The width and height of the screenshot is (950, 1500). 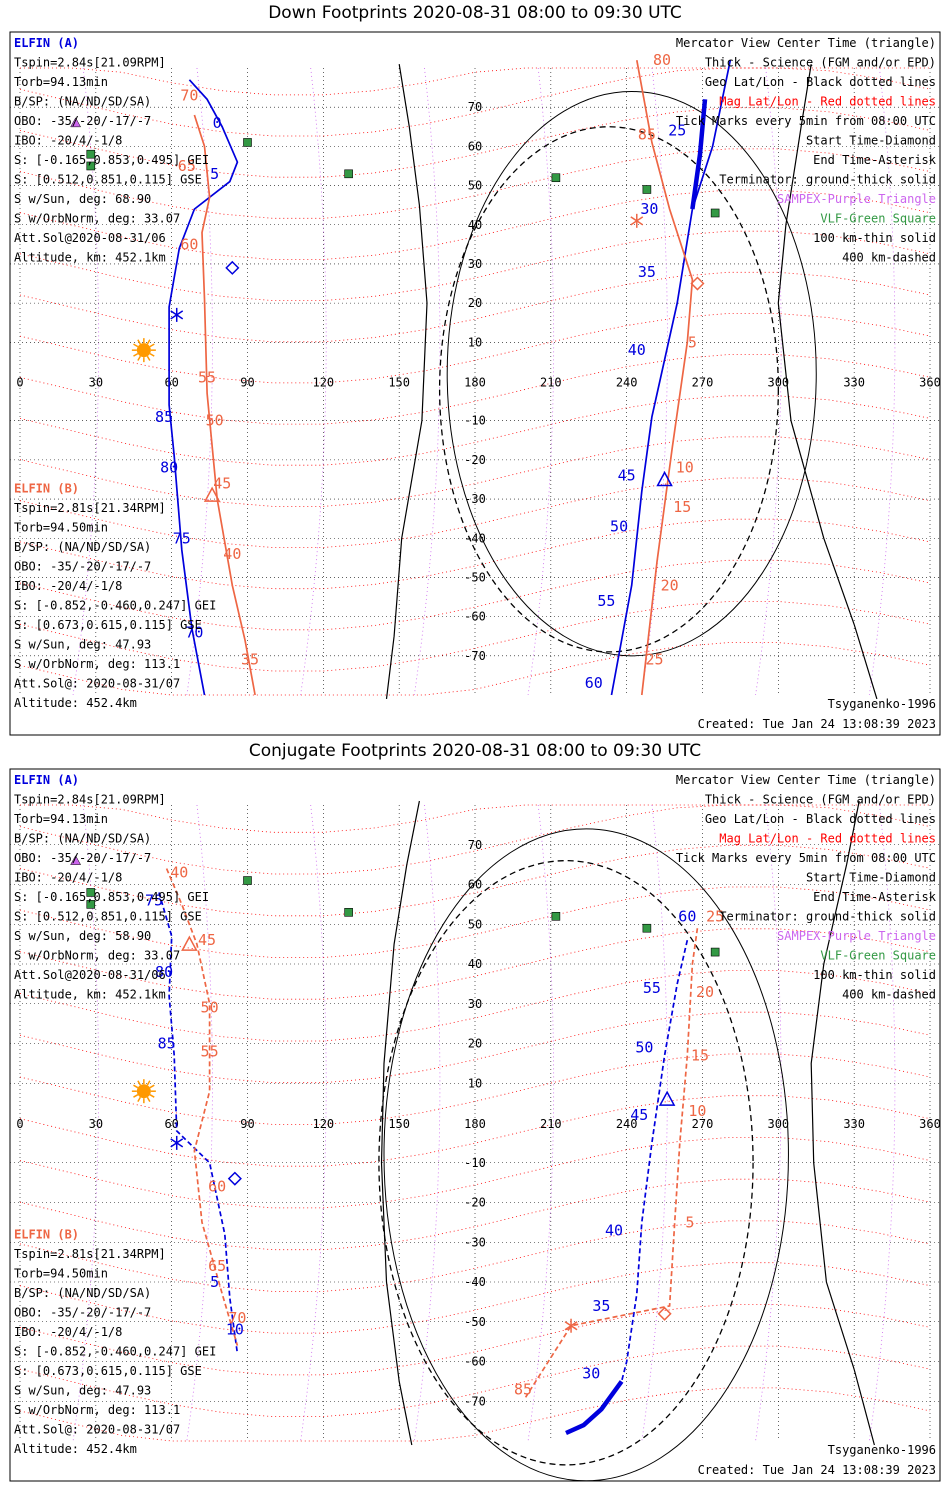 What do you see at coordinates (19, 1124) in the screenshot?
I see `lon-tick-label: 0` at bounding box center [19, 1124].